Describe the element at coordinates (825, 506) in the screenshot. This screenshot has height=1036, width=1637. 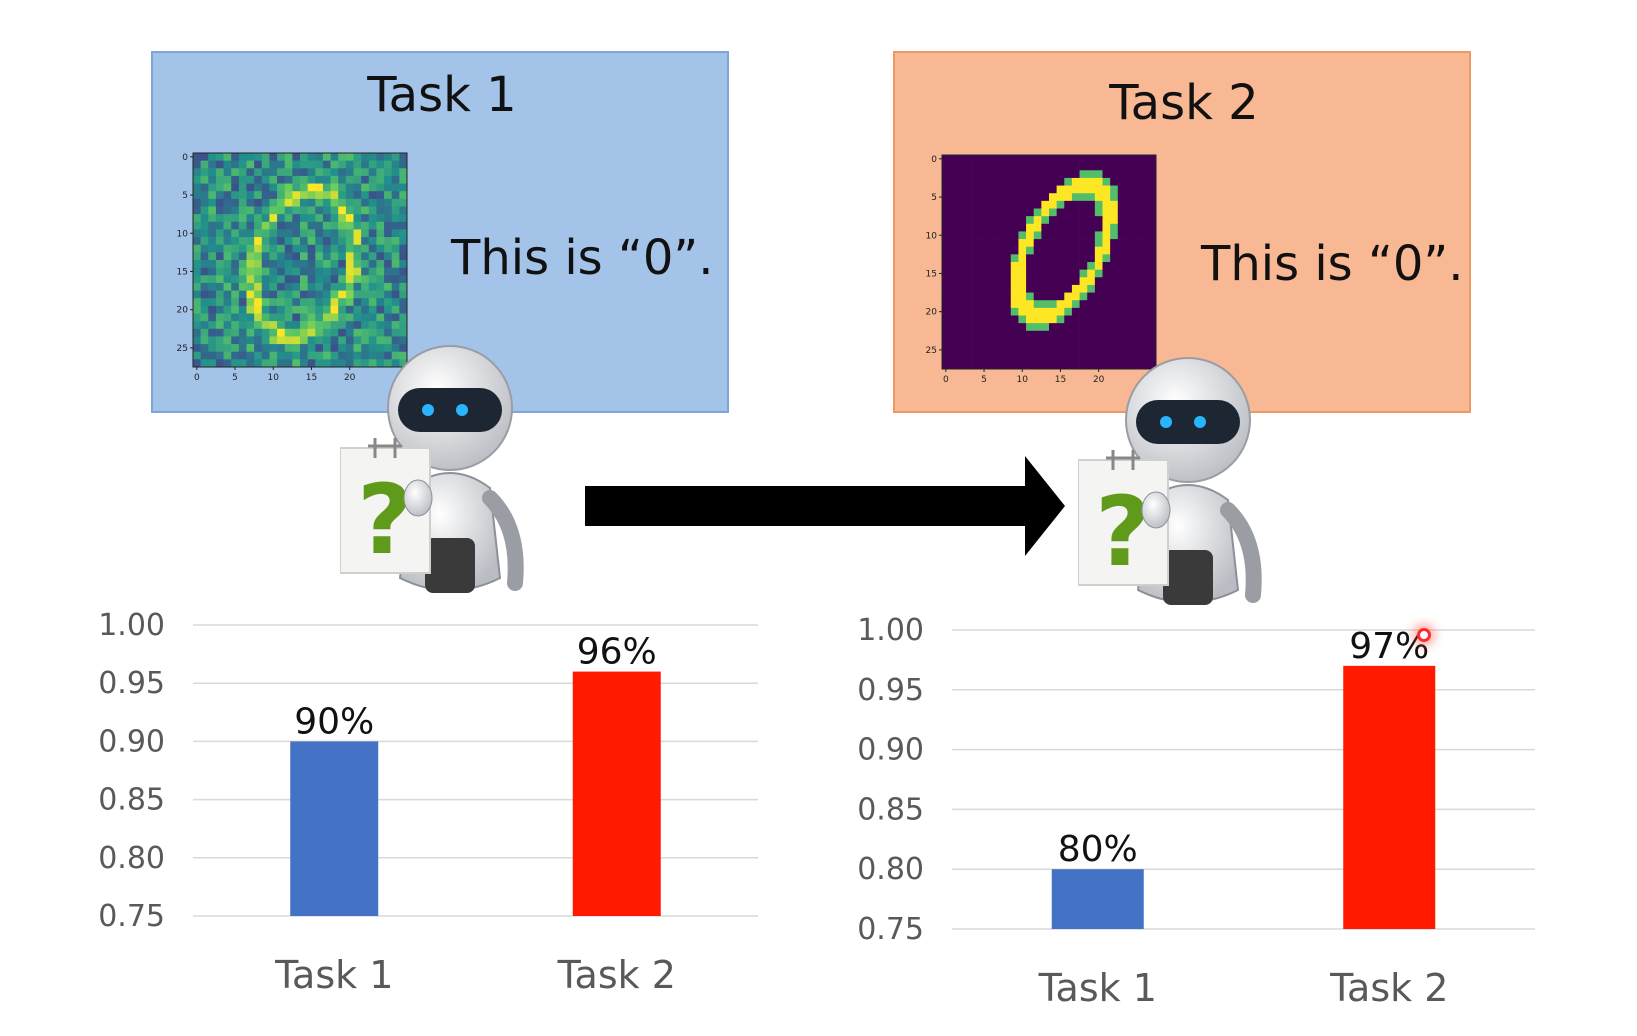
I see `right-arrow-icon` at that location.